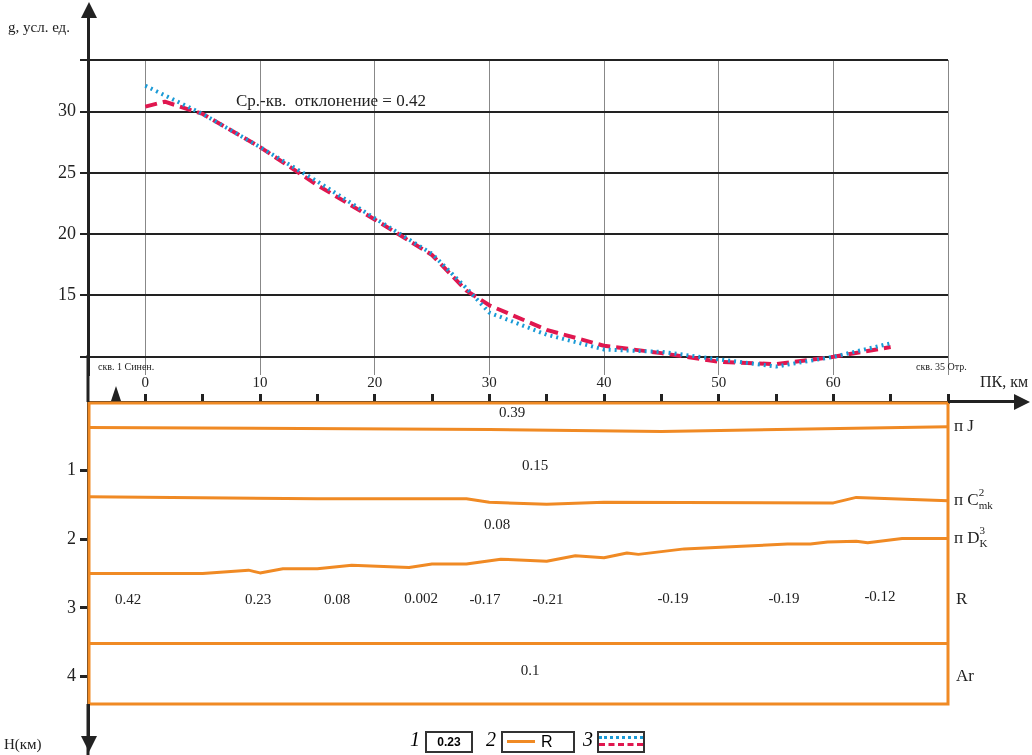  I want to click on x-tick-label: 60, so click(833, 381).